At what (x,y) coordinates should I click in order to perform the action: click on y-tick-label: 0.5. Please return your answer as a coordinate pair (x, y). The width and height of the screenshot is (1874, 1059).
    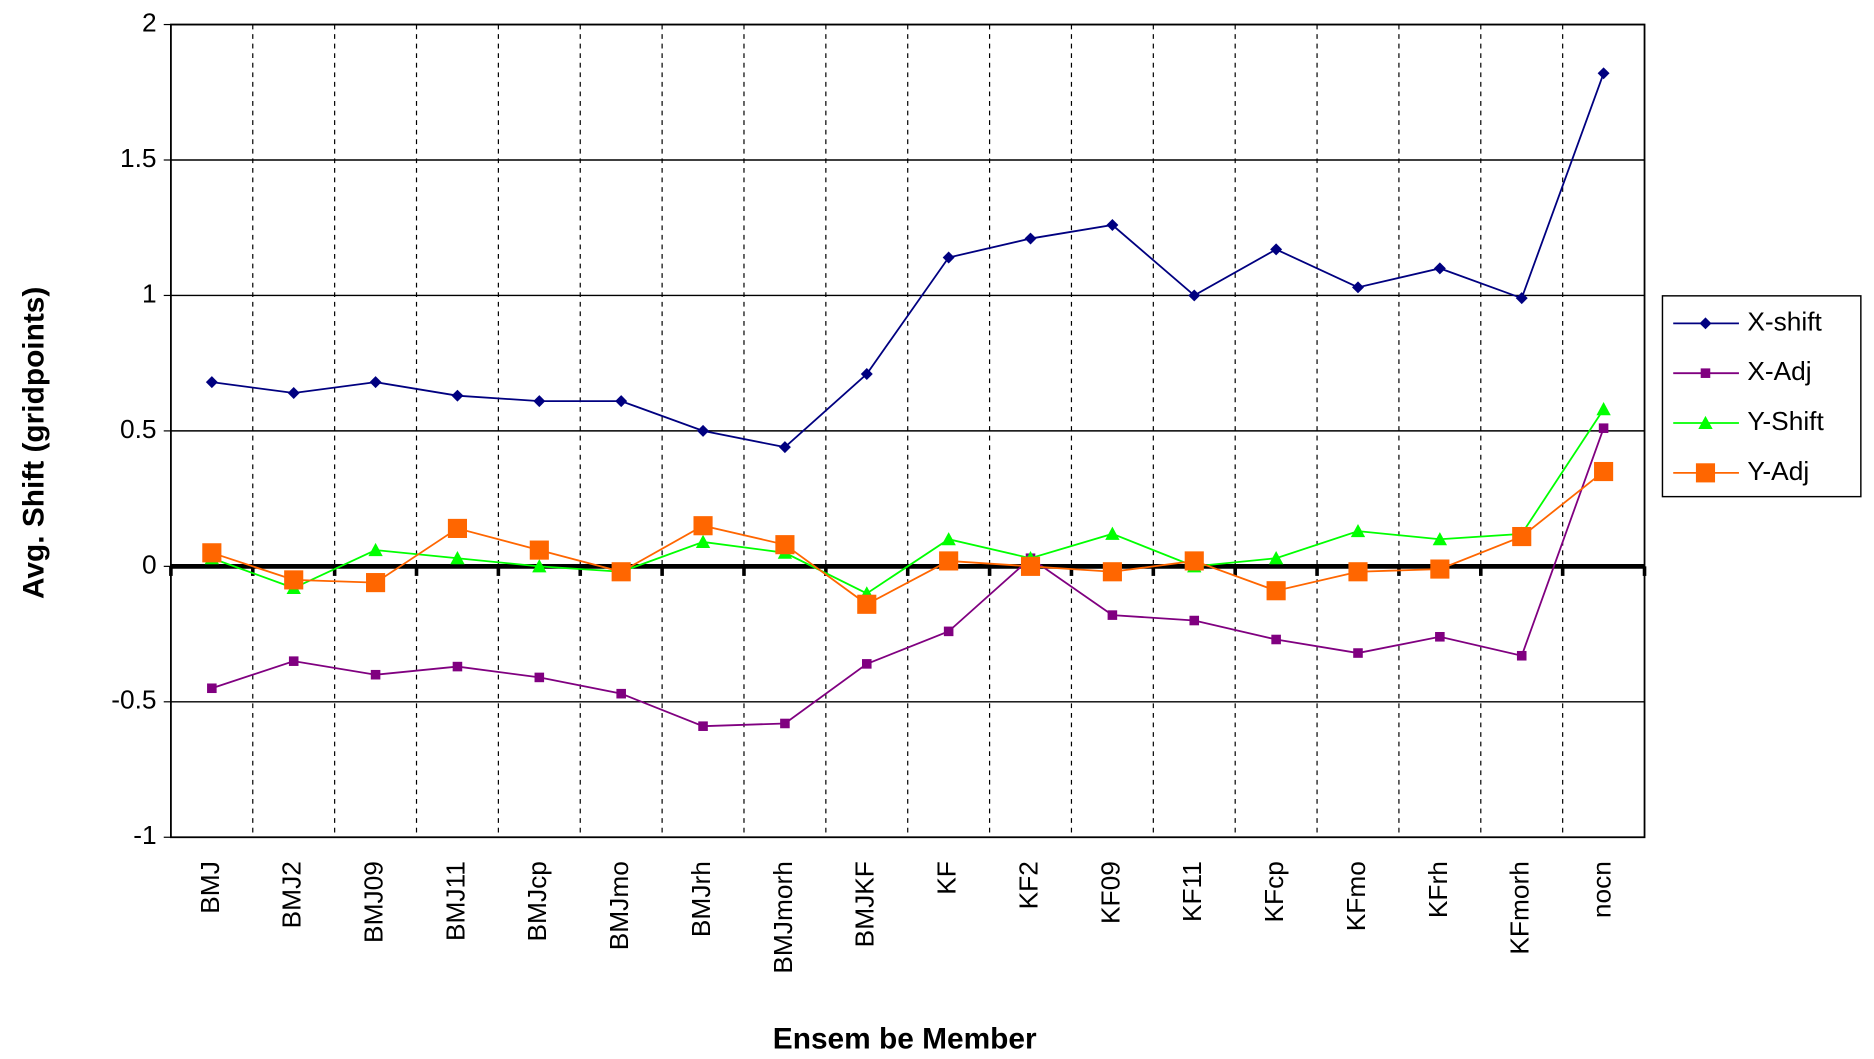
    Looking at the image, I should click on (138, 429).